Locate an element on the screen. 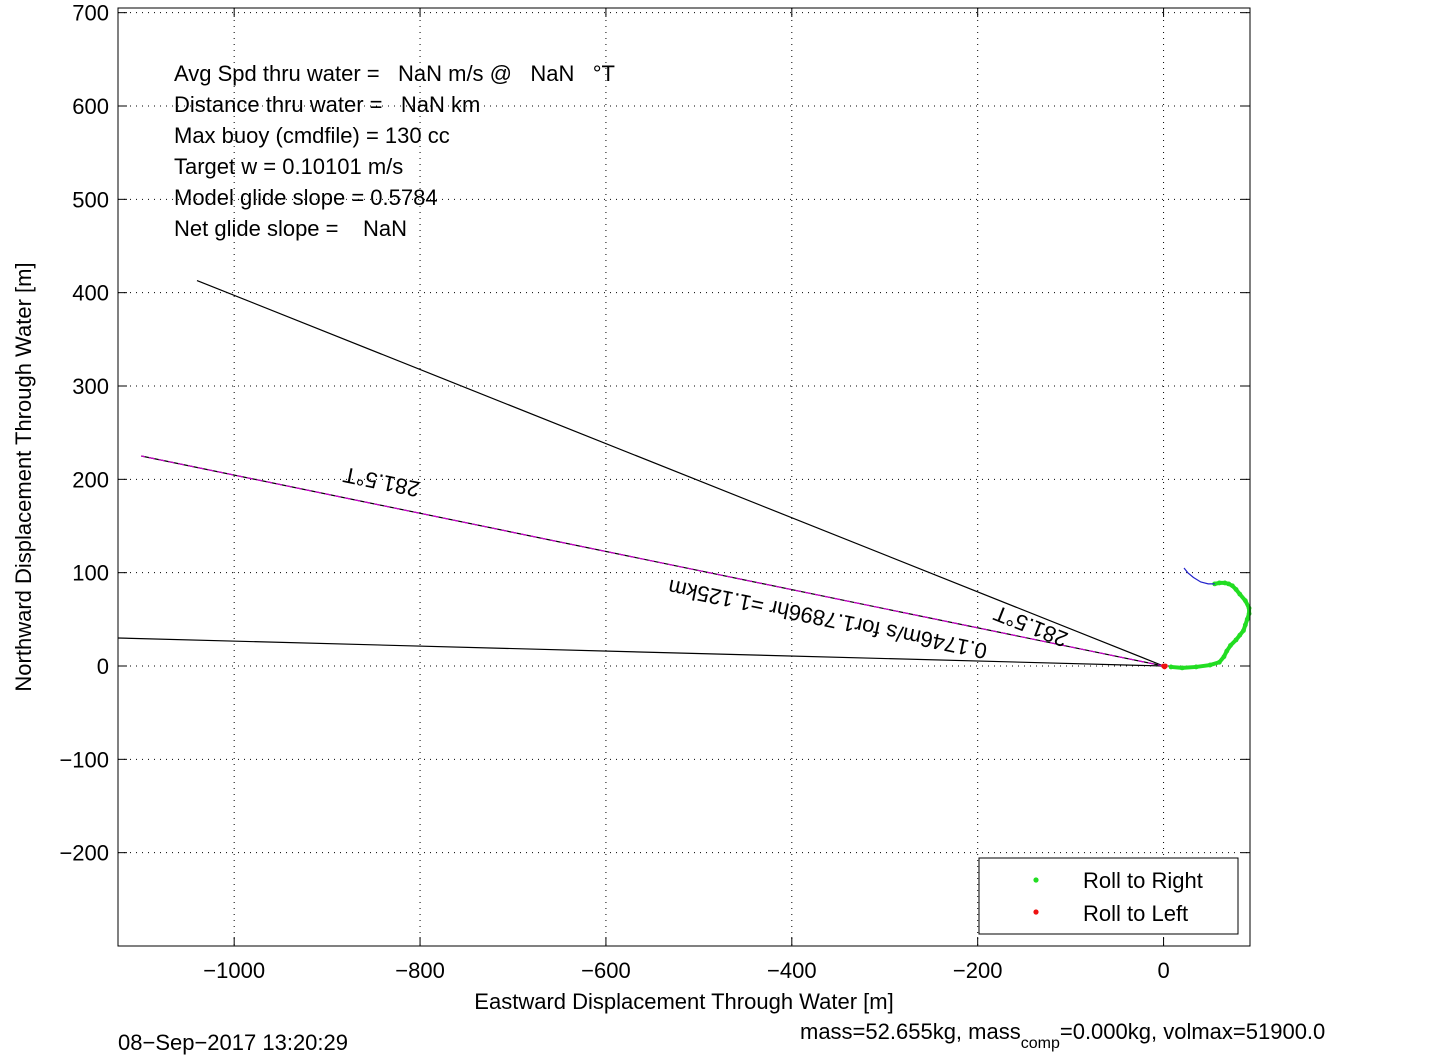 The image size is (1451, 1061). legend-marker-roll-left is located at coordinates (1036, 912).